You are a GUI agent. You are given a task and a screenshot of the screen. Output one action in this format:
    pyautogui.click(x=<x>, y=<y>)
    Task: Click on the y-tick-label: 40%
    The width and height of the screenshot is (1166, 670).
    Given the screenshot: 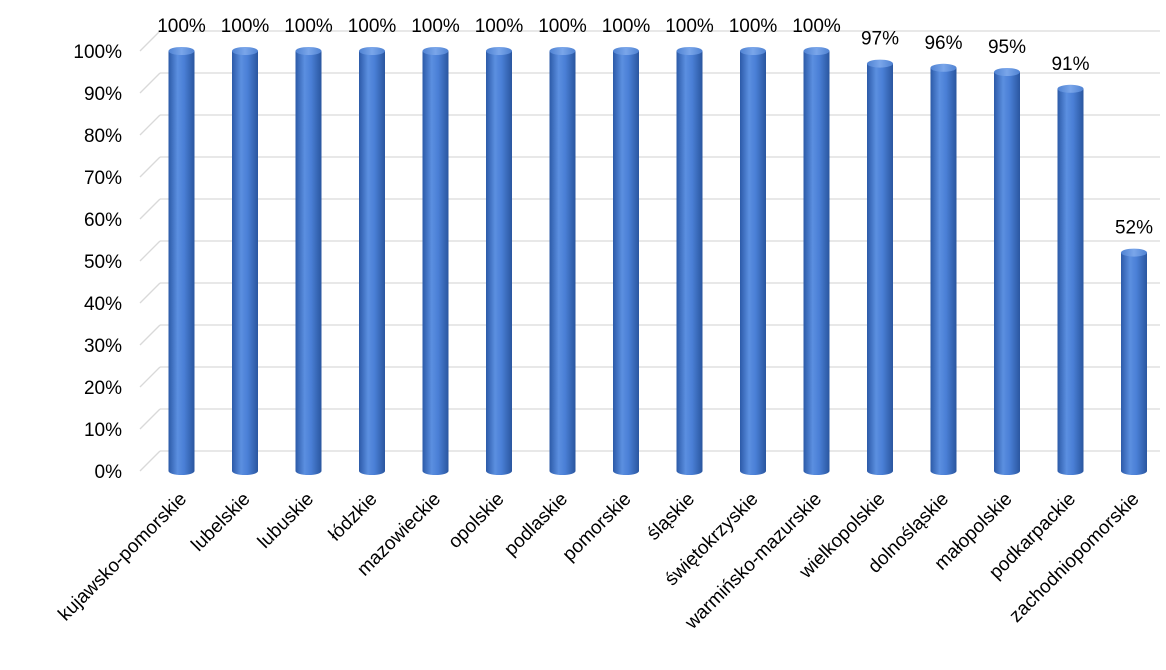 What is the action you would take?
    pyautogui.click(x=103, y=304)
    